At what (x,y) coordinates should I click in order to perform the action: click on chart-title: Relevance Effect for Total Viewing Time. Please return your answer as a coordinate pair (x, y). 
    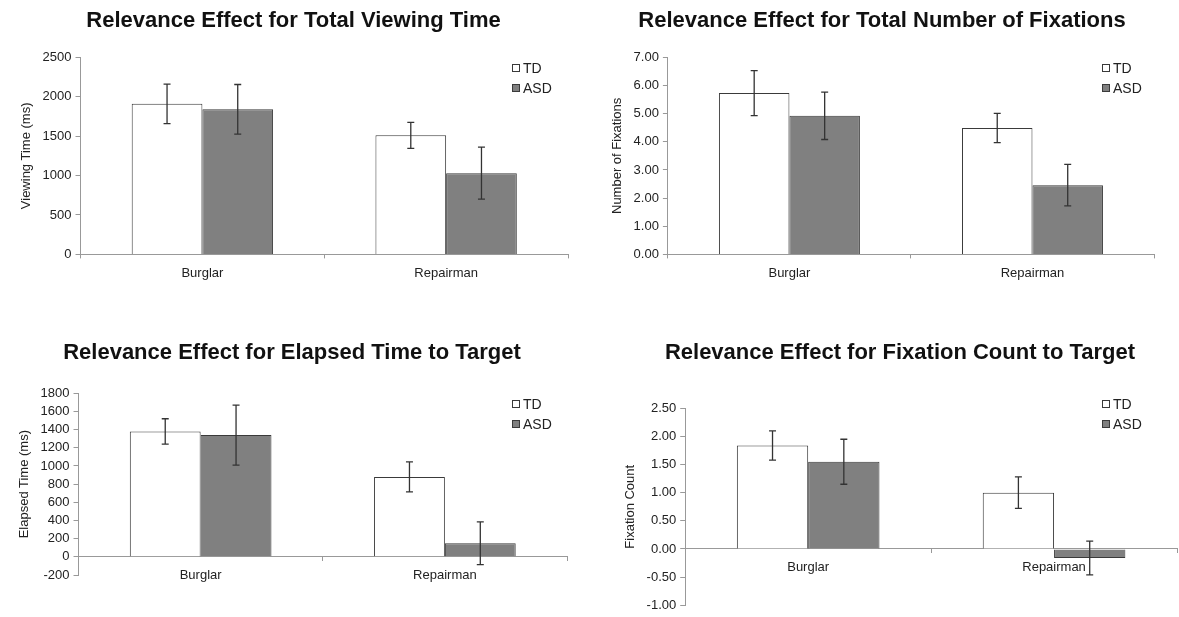
    Looking at the image, I should click on (293, 19).